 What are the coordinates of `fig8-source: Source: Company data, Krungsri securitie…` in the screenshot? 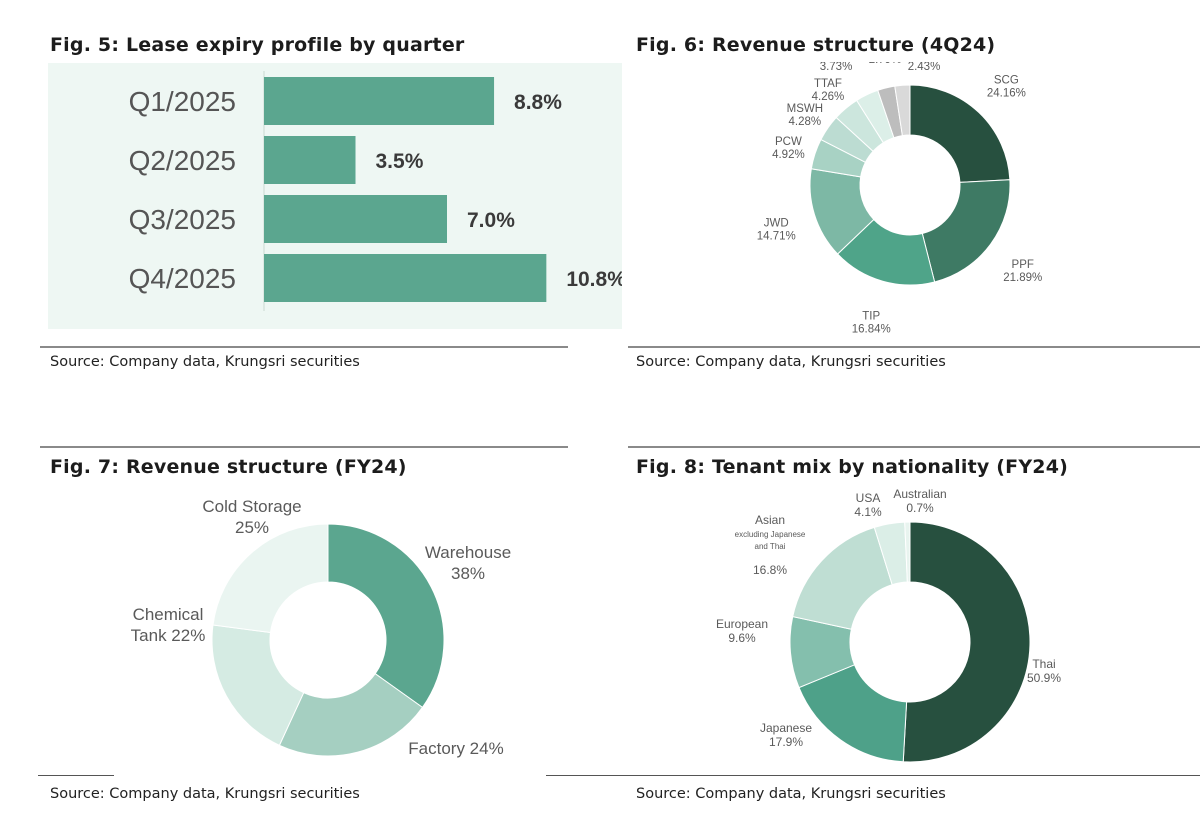 It's located at (791, 794).